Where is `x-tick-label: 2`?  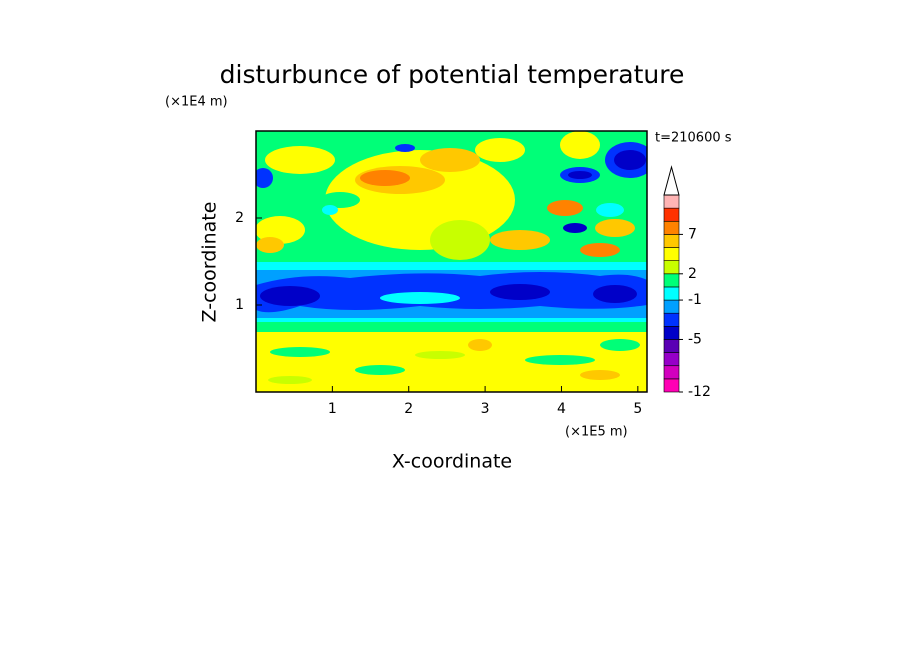
x-tick-label: 2 is located at coordinates (408, 409).